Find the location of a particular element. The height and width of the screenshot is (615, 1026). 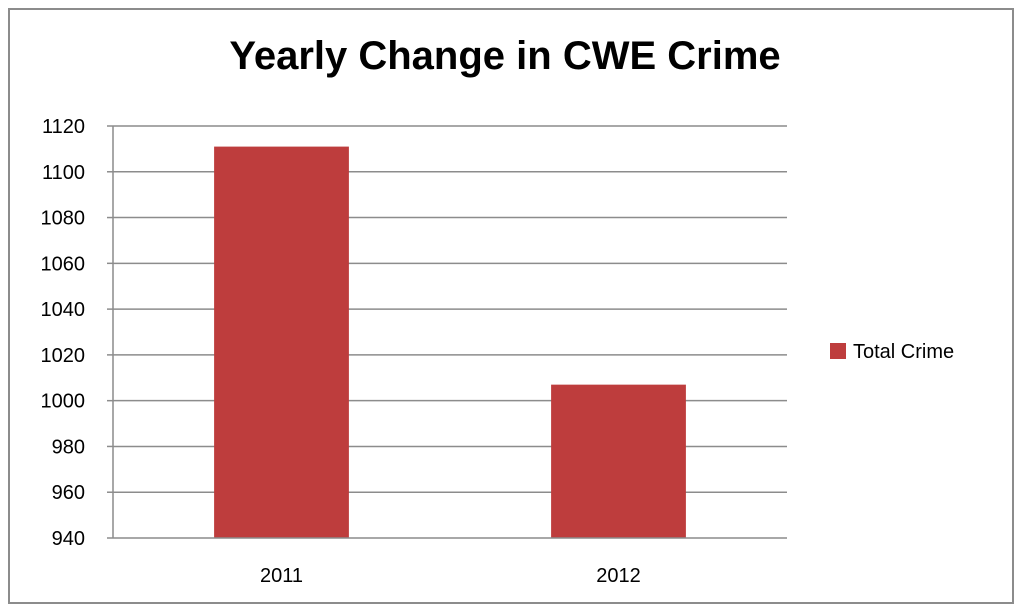

y-axis-tick-labels: 940 960 980 1000 1020 1040 1060 1080 1100 1120 is located at coordinates (77, 333).